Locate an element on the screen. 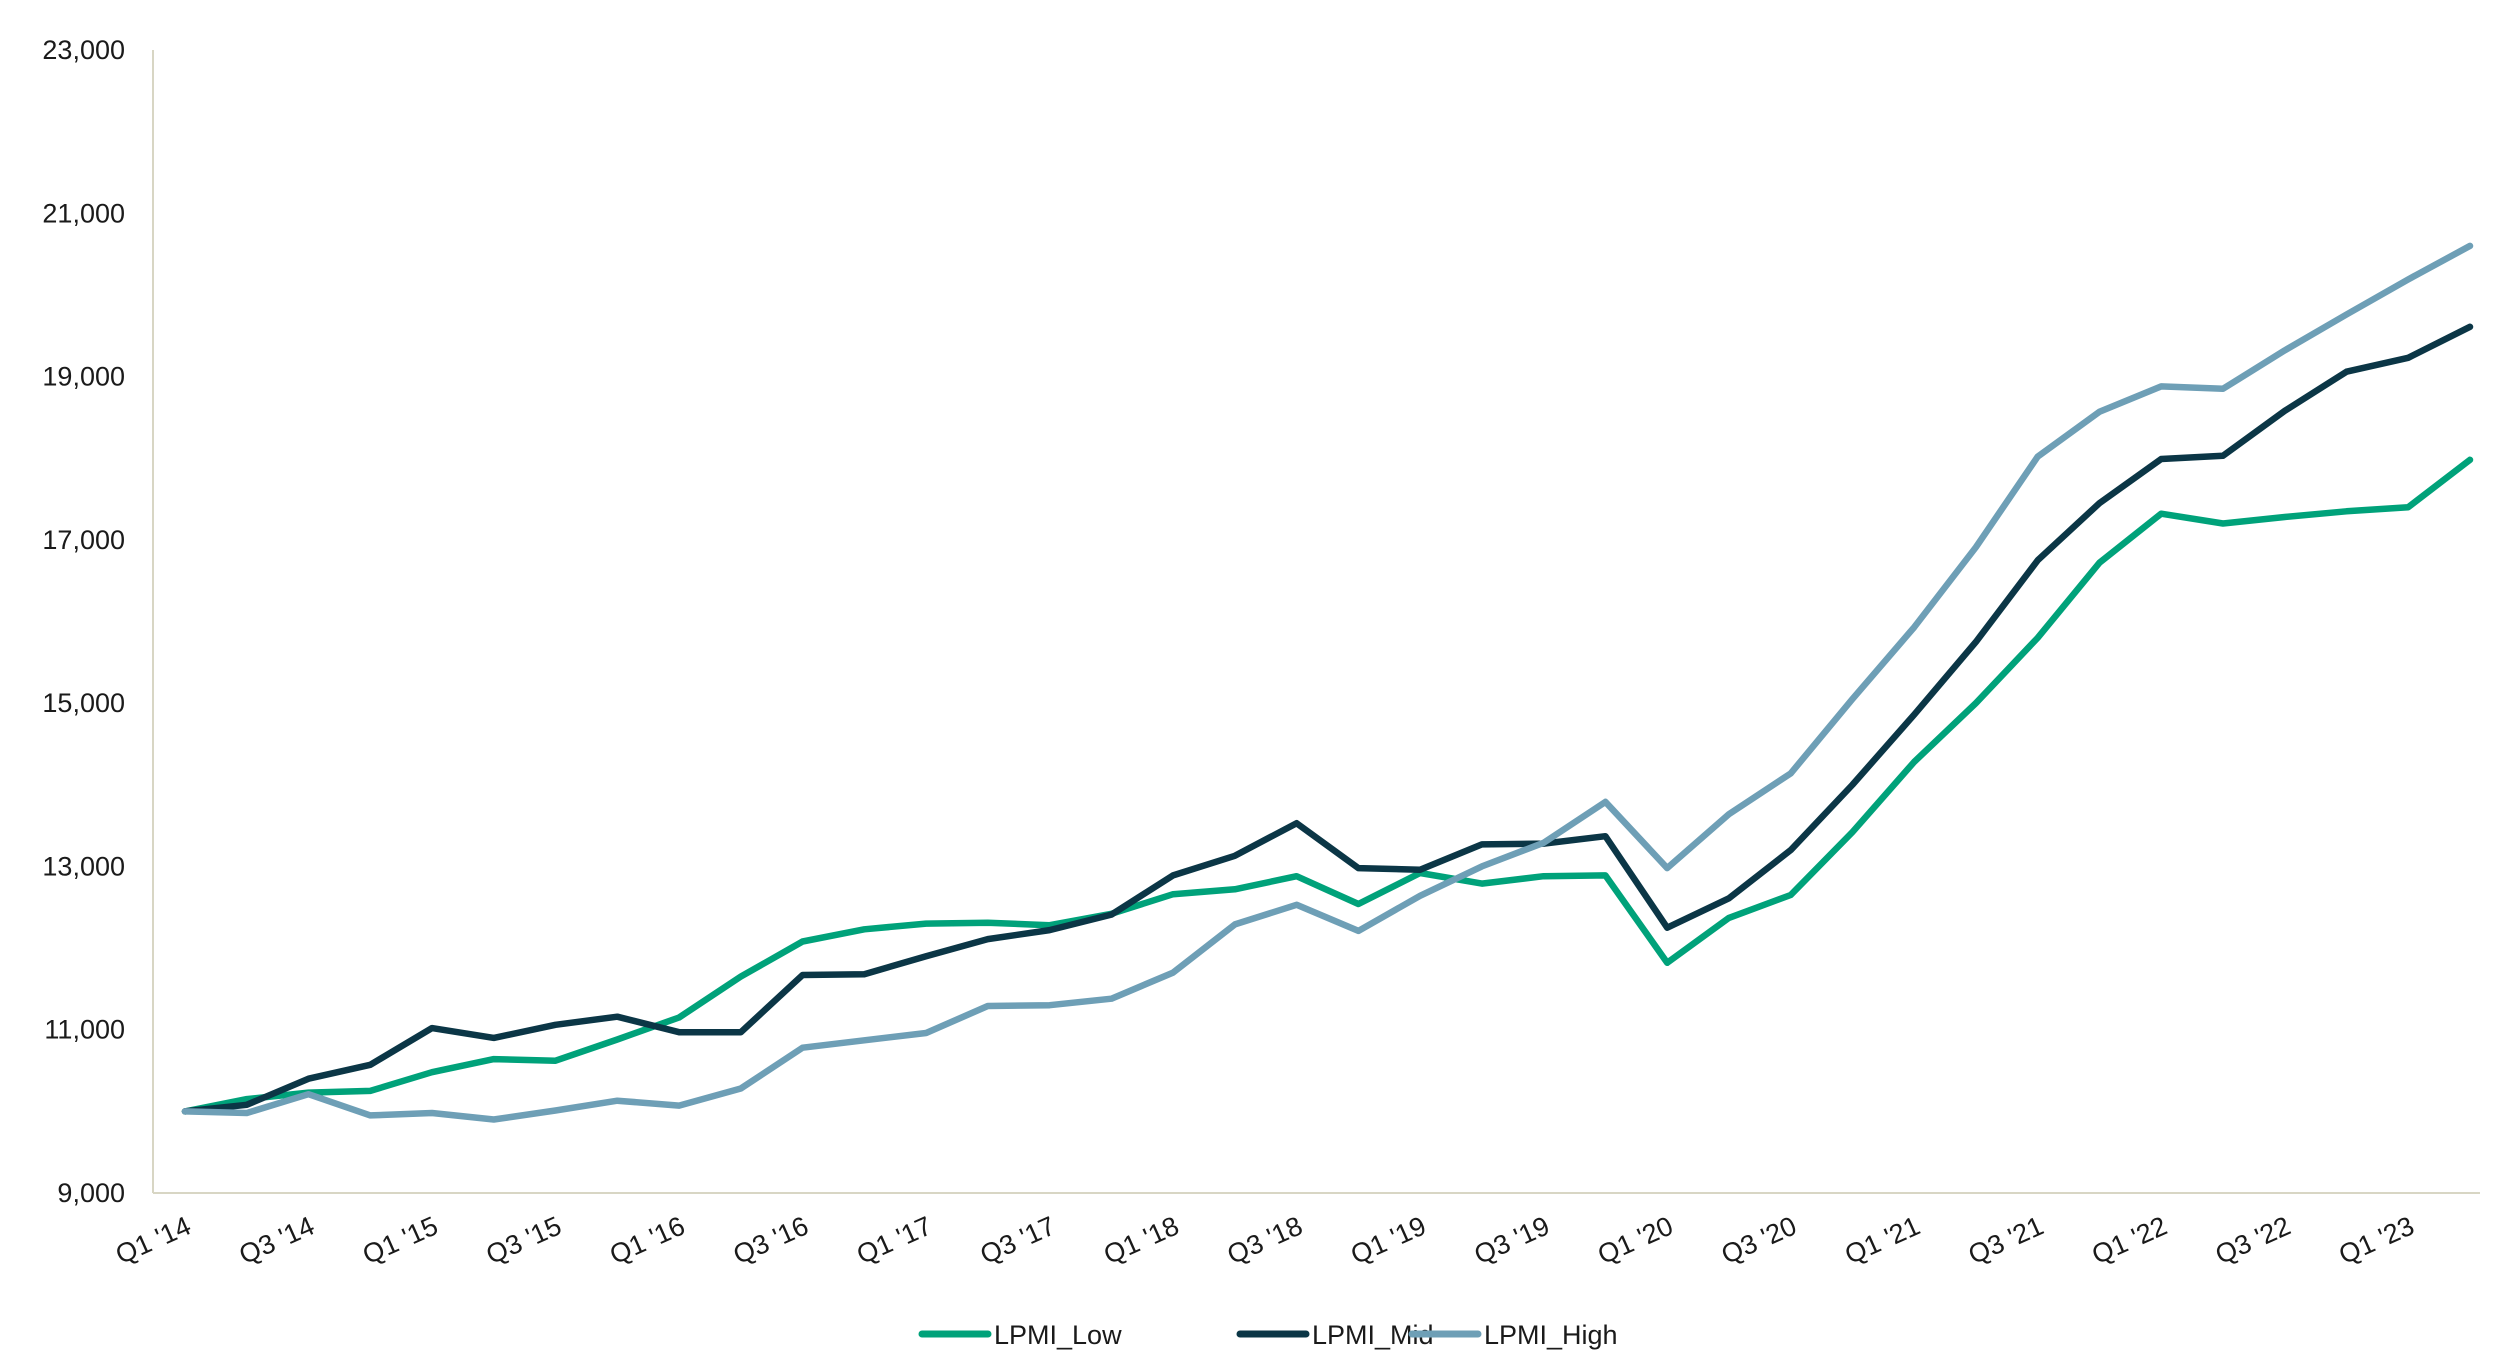 The width and height of the screenshot is (2500, 1353). y-tick-label: 13,000 is located at coordinates (83, 866).